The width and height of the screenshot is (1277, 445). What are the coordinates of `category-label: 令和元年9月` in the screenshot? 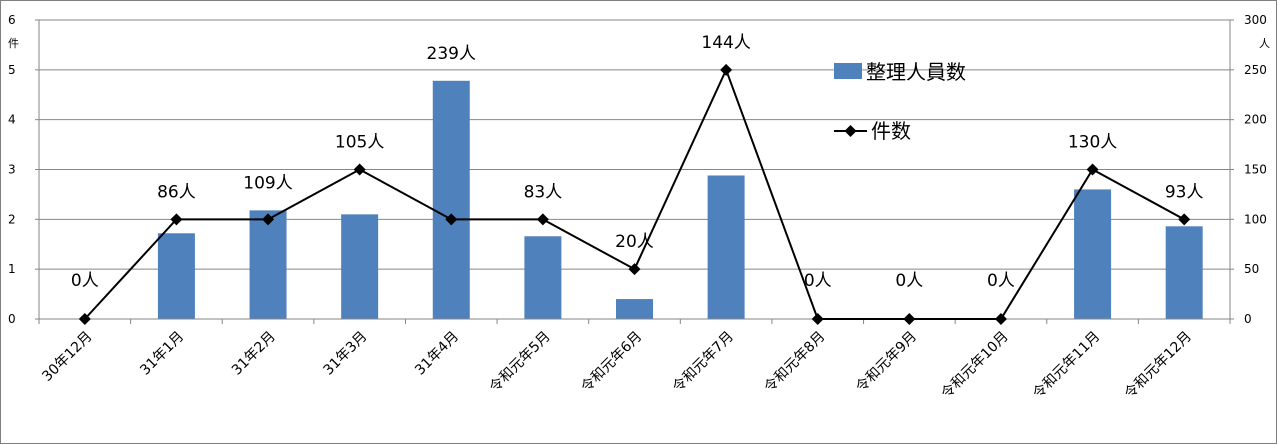 It's located at (886, 362).